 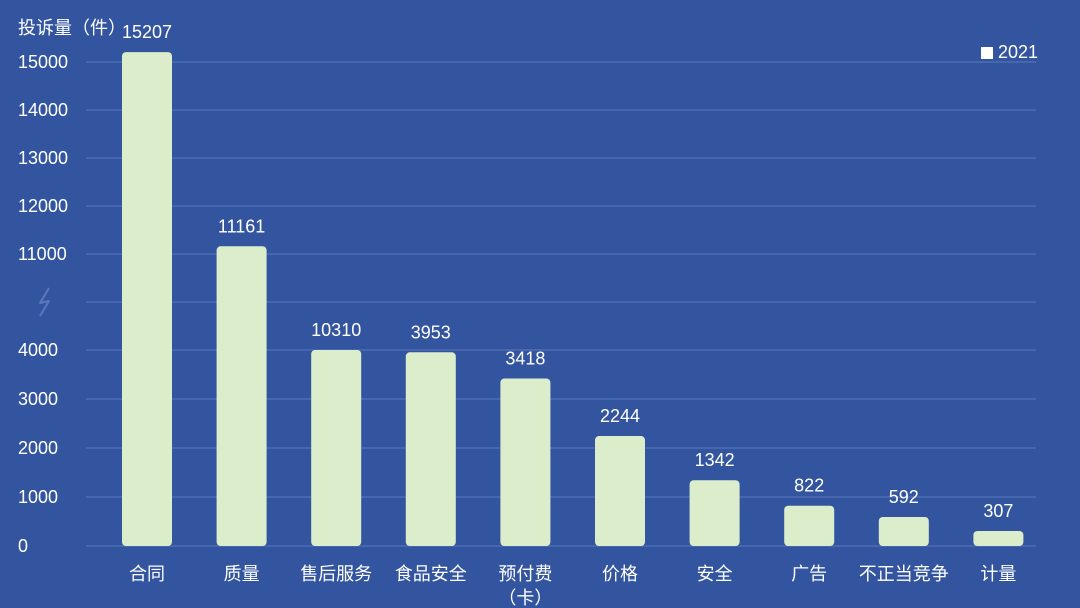 I want to click on legend-swatch, so click(x=986, y=52).